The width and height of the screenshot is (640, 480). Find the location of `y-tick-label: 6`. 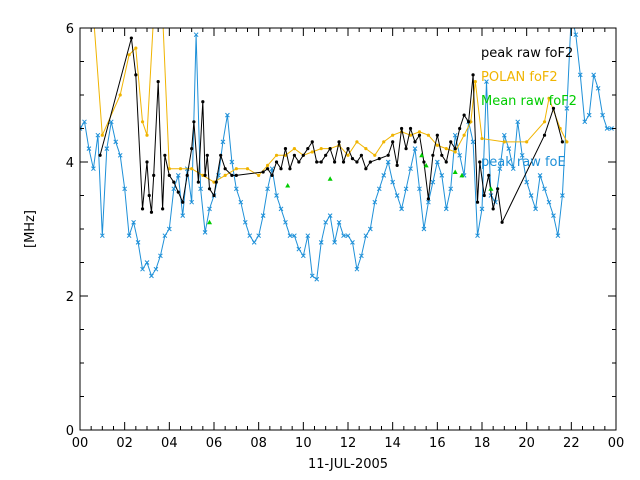

y-tick-label: 6 is located at coordinates (70, 29).